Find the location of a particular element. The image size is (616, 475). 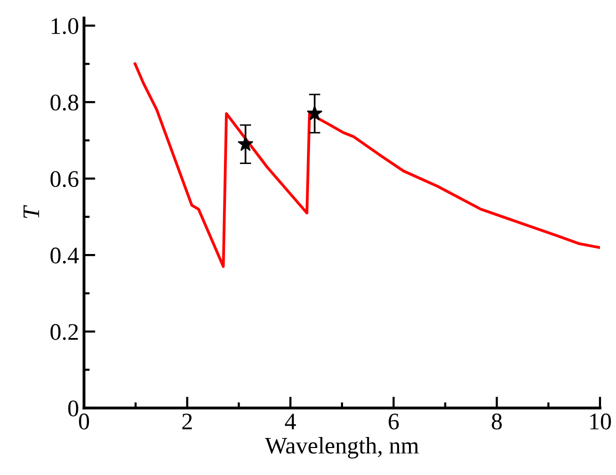

y-tick-label: 0.8 is located at coordinates (64, 102).